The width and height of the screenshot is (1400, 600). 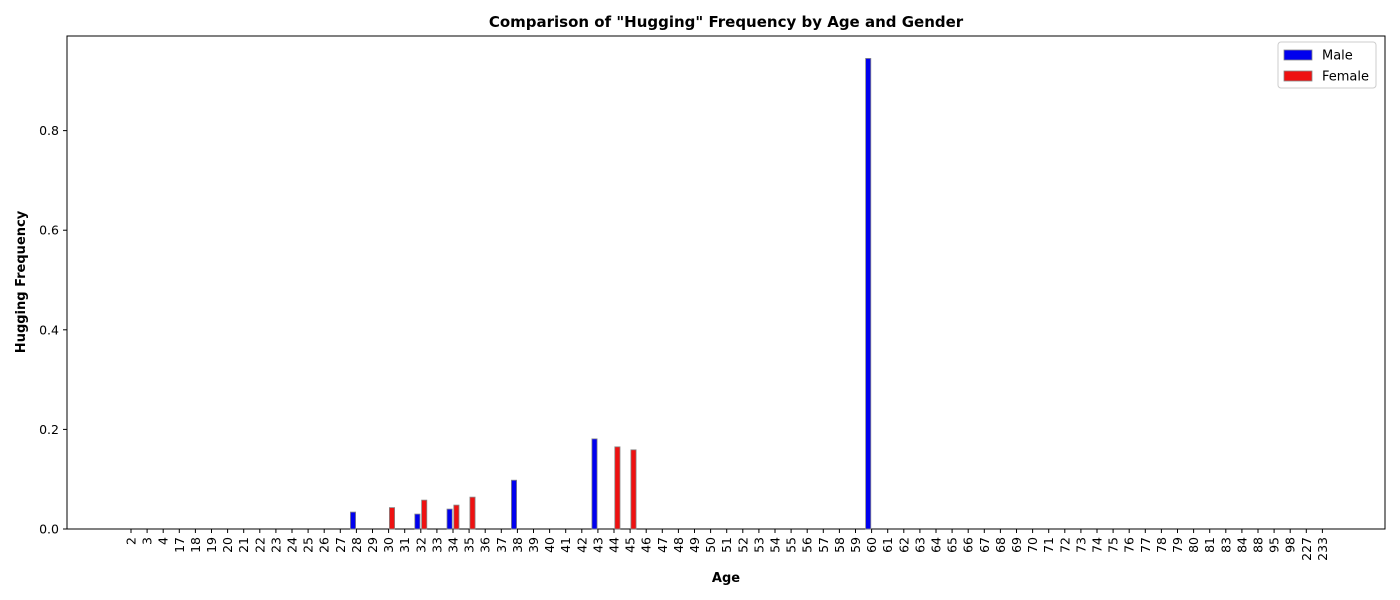 What do you see at coordinates (775, 545) in the screenshot?
I see `x-tick-label: 54` at bounding box center [775, 545].